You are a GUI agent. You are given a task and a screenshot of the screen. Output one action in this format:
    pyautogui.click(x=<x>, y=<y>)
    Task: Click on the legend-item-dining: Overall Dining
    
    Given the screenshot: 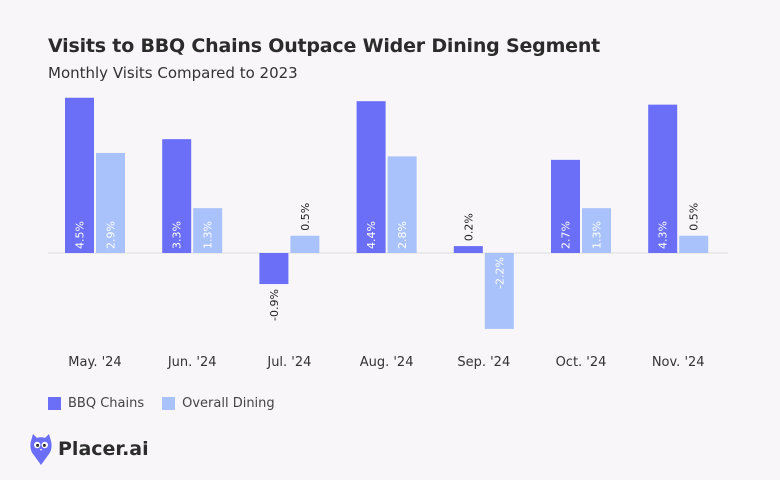 What is the action you would take?
    pyautogui.click(x=218, y=403)
    